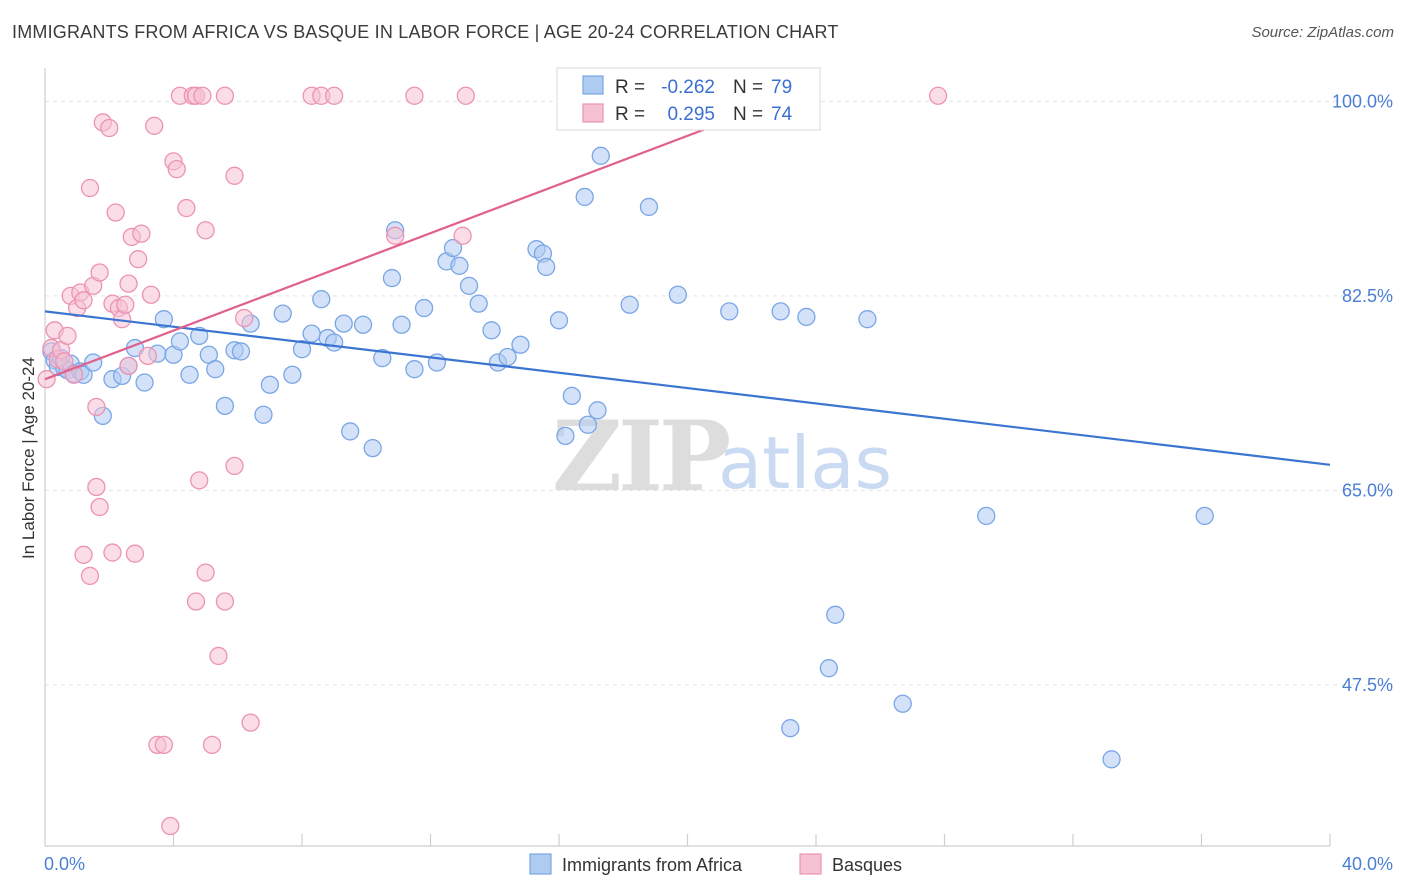 This screenshot has width=1406, height=892. What do you see at coordinates (810, 864) in the screenshot?
I see `bottom-legend-swatch-basques` at bounding box center [810, 864].